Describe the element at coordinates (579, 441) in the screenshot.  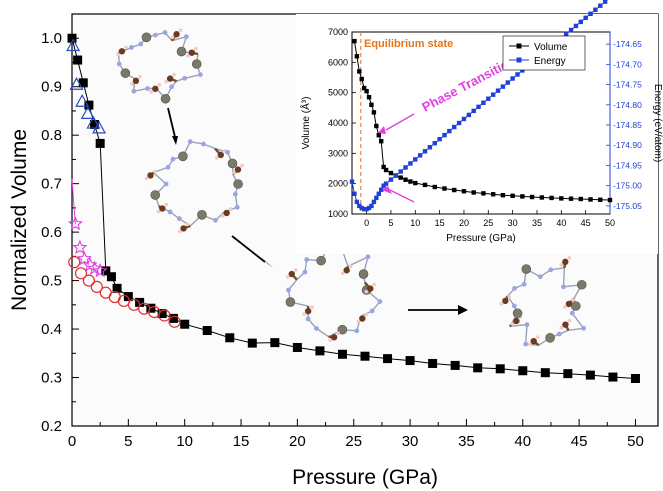
I see `main-x-tick-label: 45` at that location.